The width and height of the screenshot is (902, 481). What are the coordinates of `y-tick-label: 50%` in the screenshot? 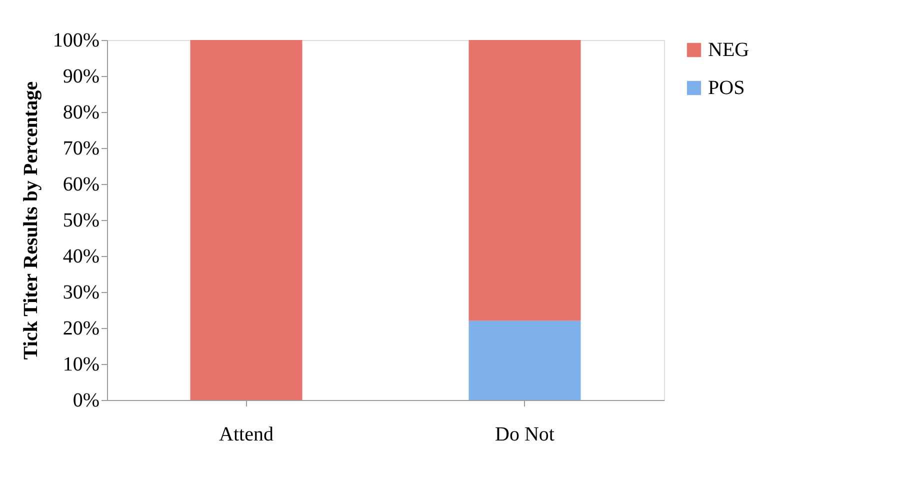 It's located at (81, 221).